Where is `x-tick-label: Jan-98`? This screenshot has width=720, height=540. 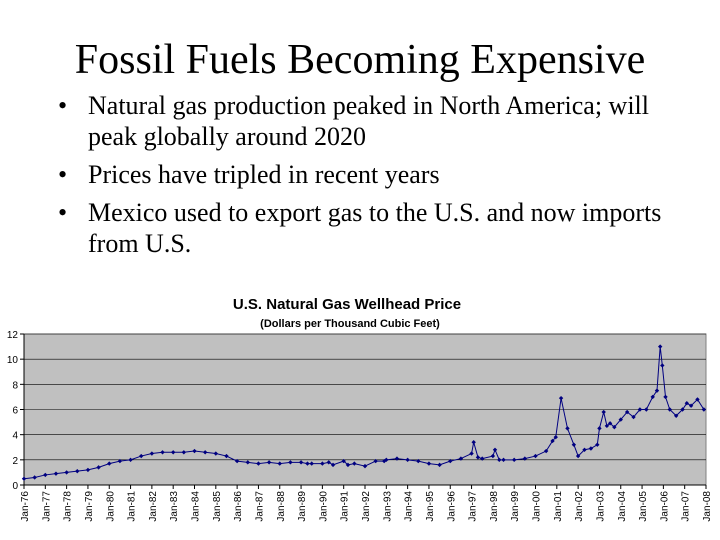
x-tick-label: Jan-98 is located at coordinates (494, 506).